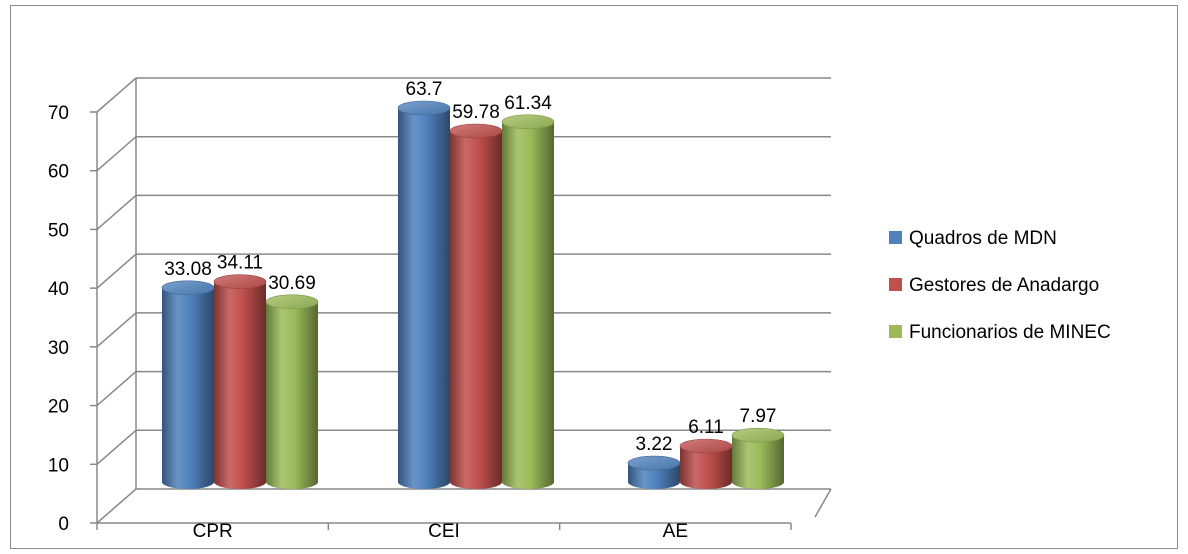 This screenshot has width=1188, height=554. I want to click on x-tick-label: CEI, so click(444, 531).